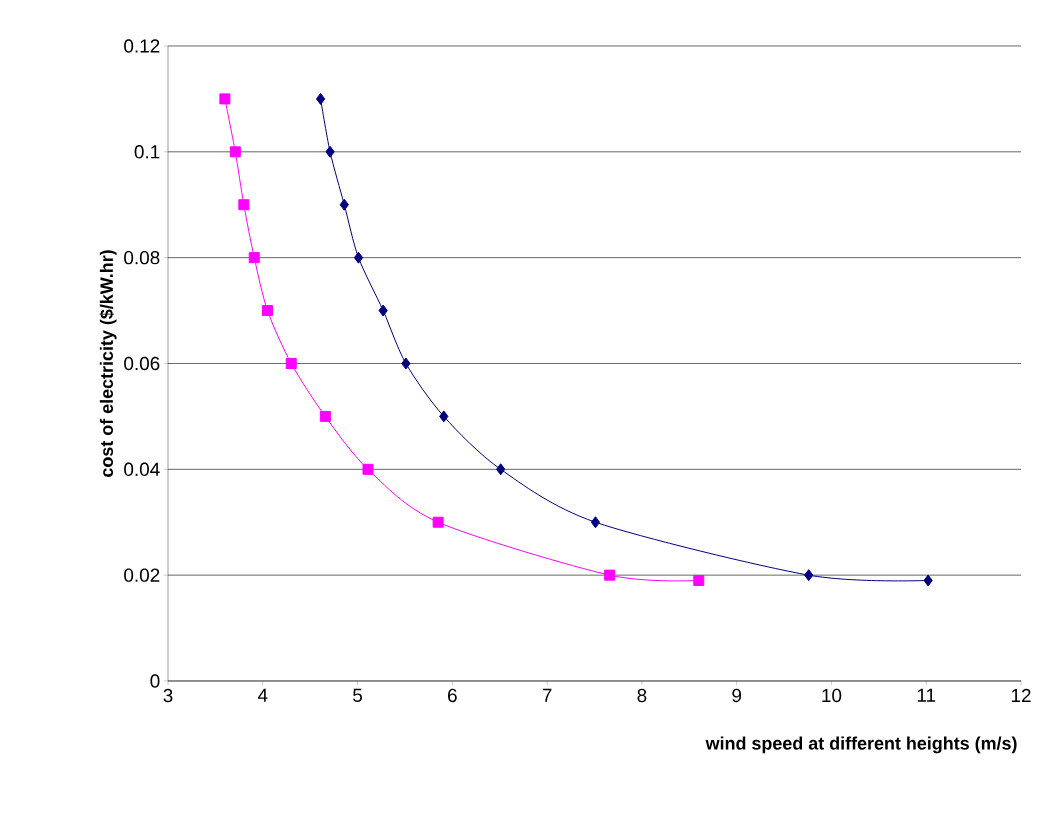 This screenshot has width=1061, height=818. Describe the element at coordinates (142, 469) in the screenshot. I see `y-tick-label: 0.04` at that location.